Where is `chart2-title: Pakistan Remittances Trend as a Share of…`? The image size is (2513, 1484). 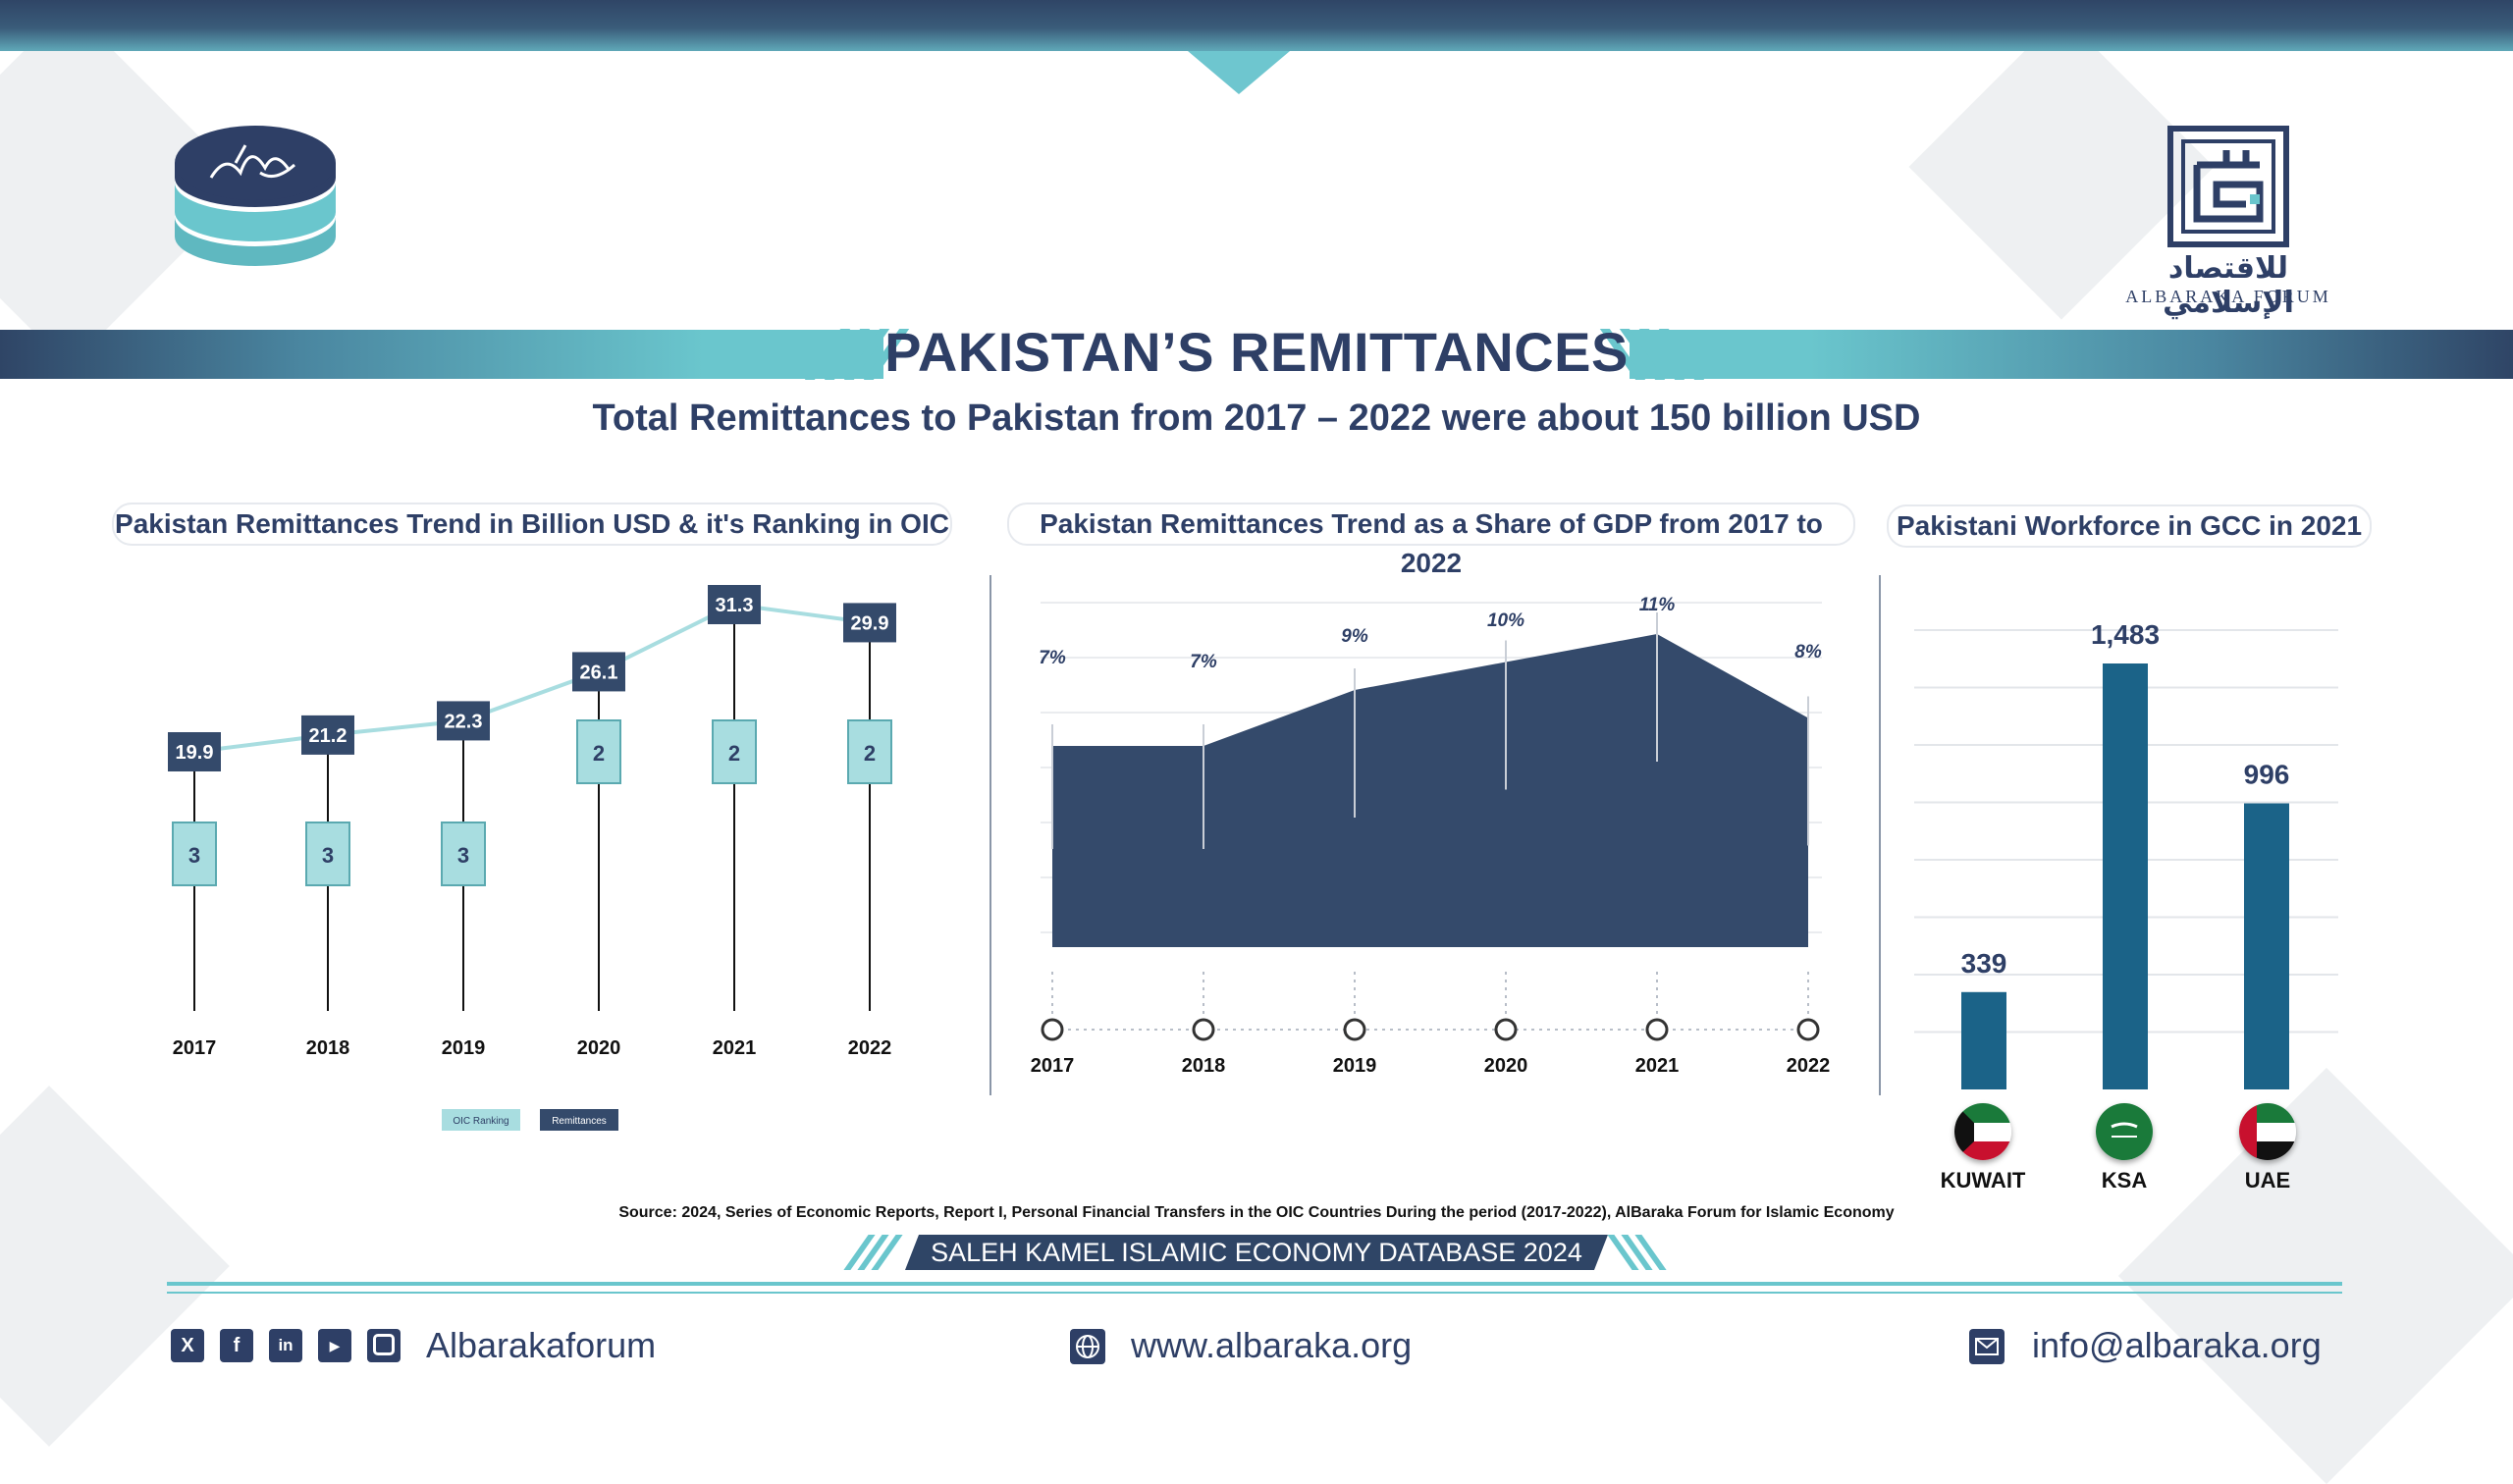
chart2-title: Pakistan Remittances Trend as a Share of… is located at coordinates (1431, 540).